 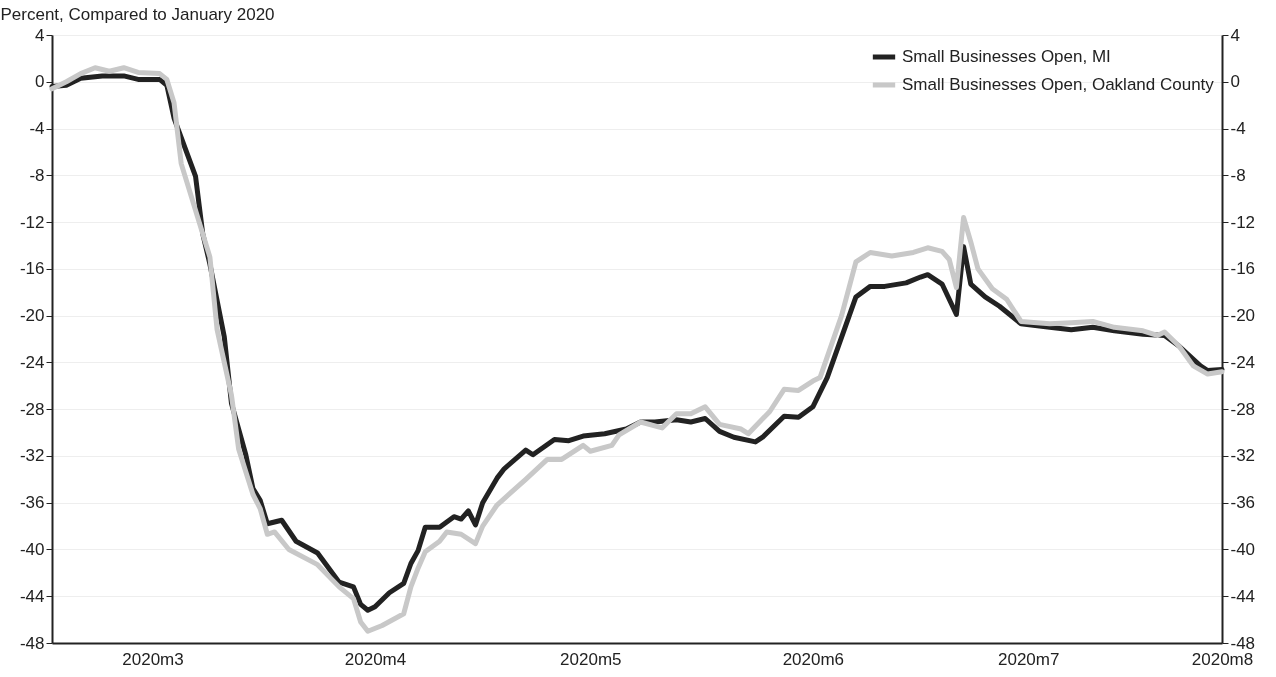 I want to click on y2-tick-label: -4, so click(x=1238, y=129).